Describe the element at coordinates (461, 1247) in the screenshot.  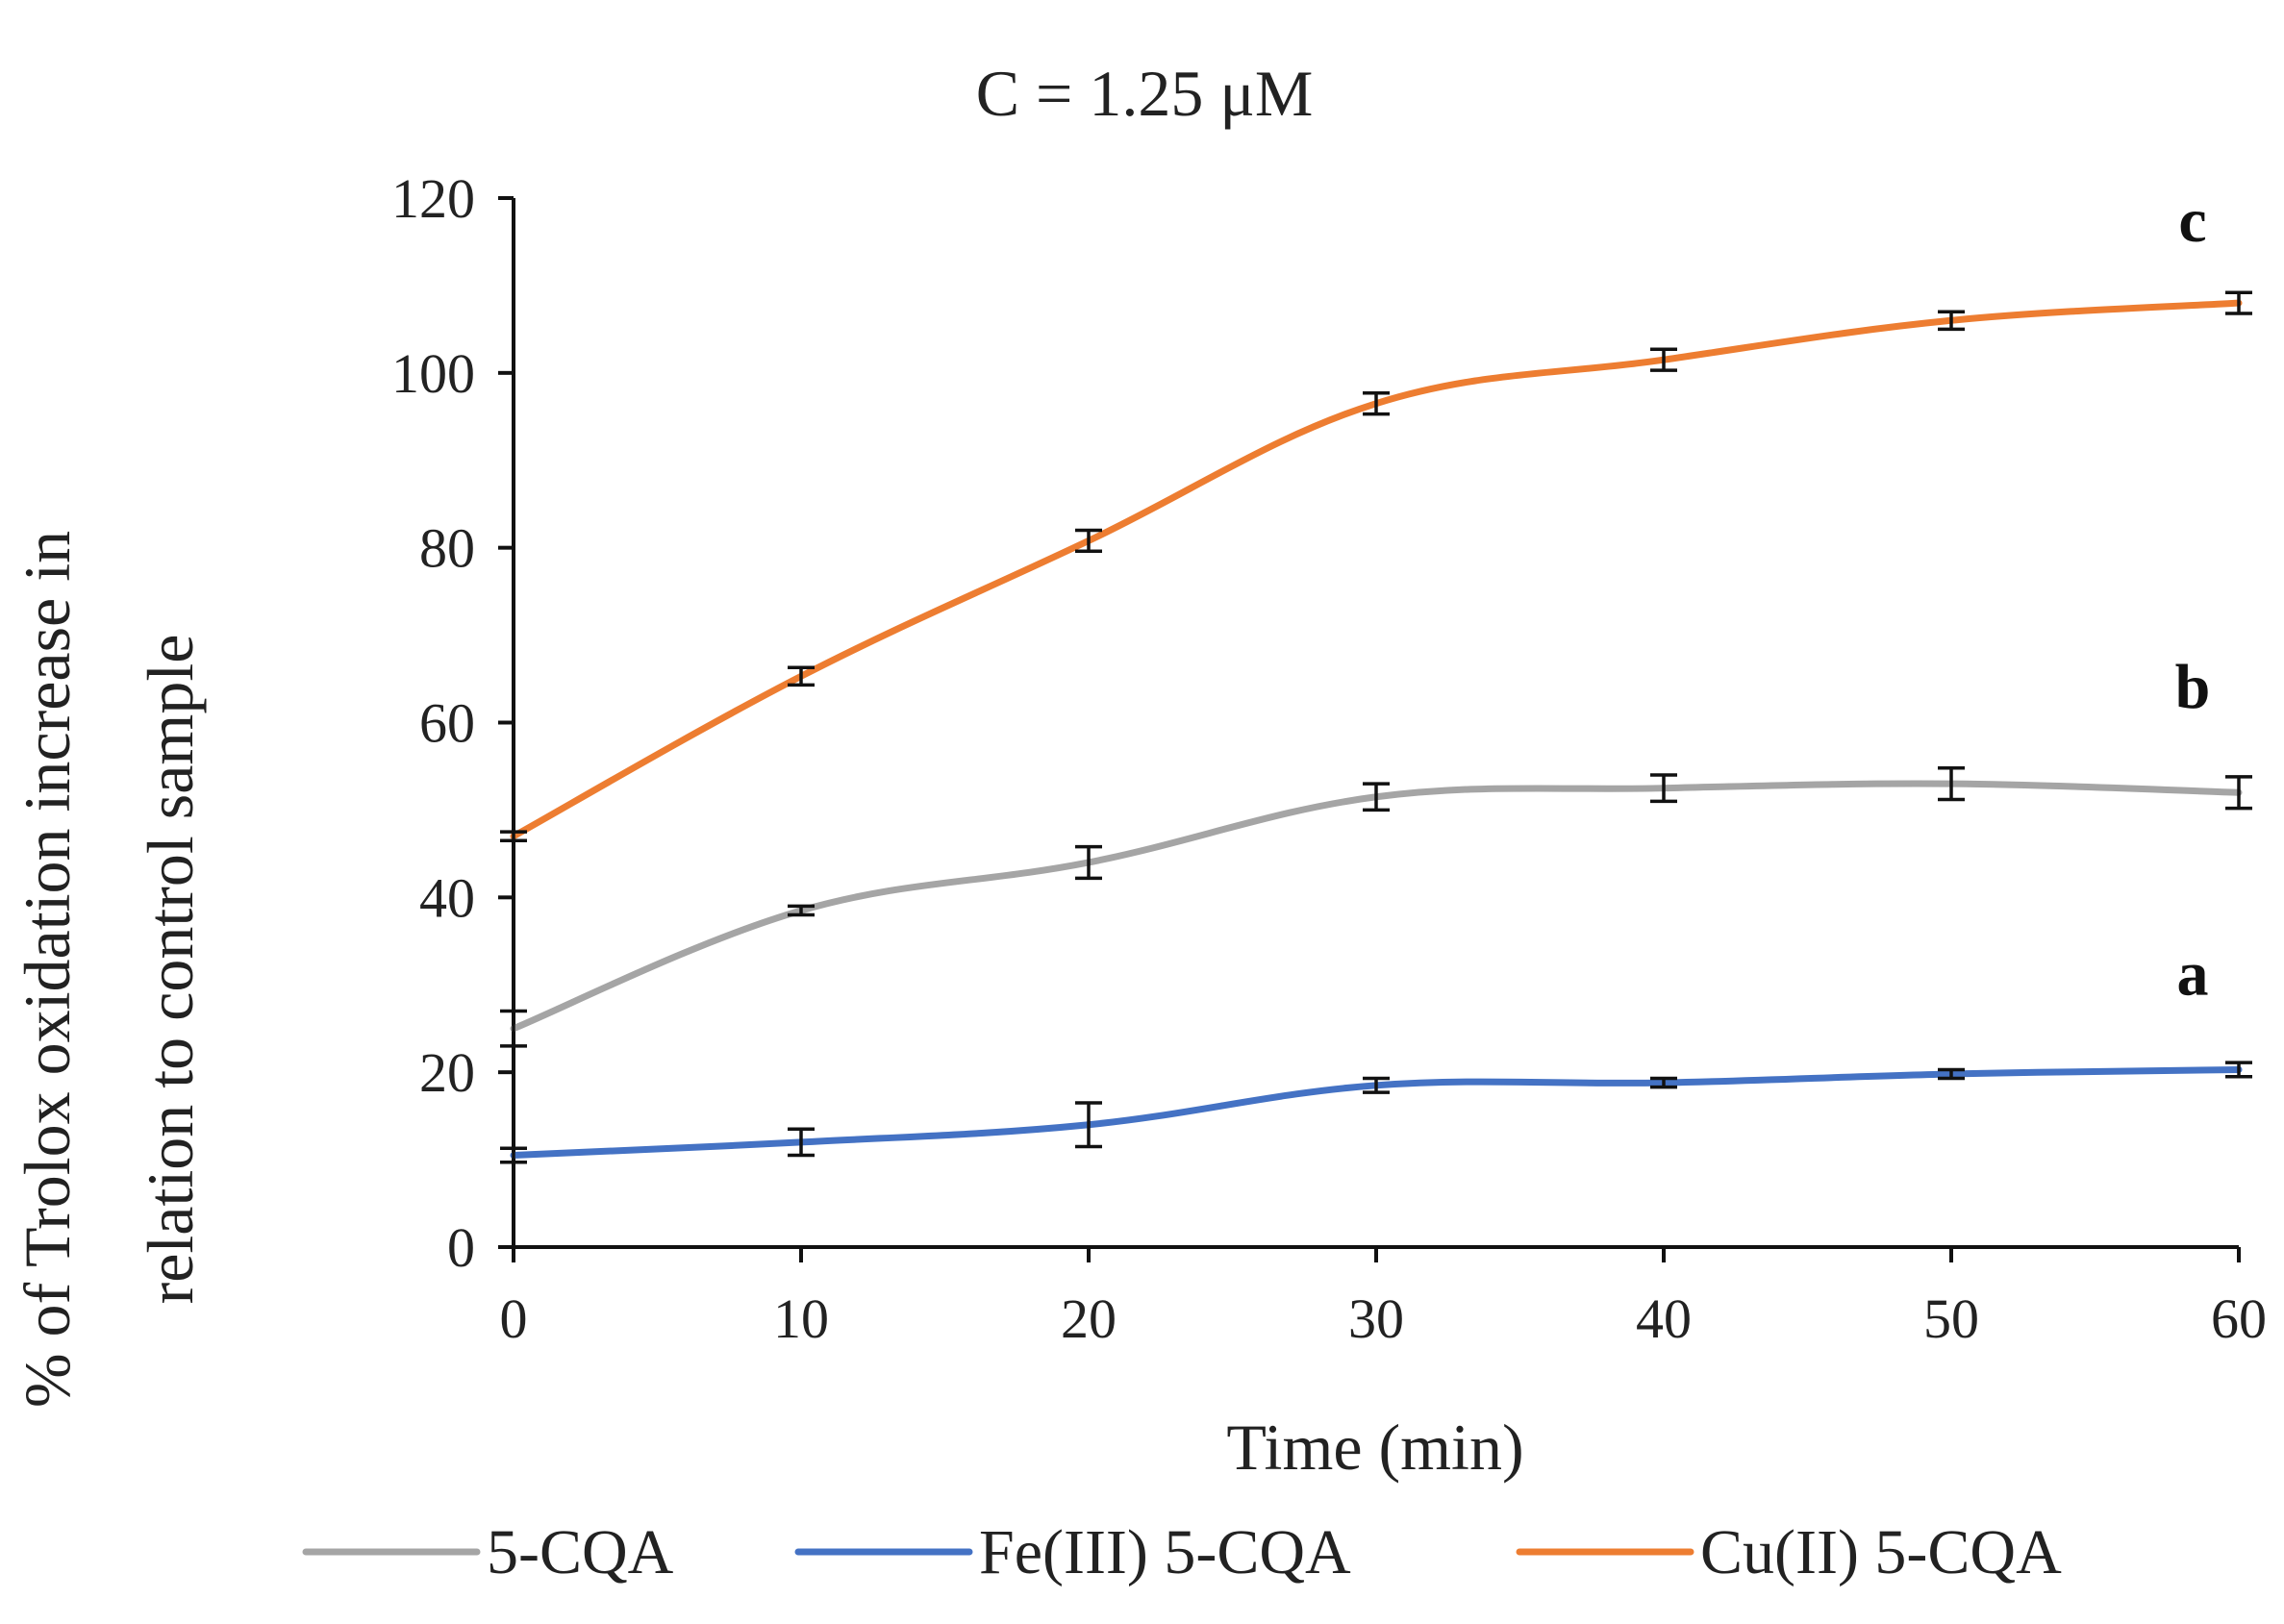
I see `y-tick-label: 0` at that location.